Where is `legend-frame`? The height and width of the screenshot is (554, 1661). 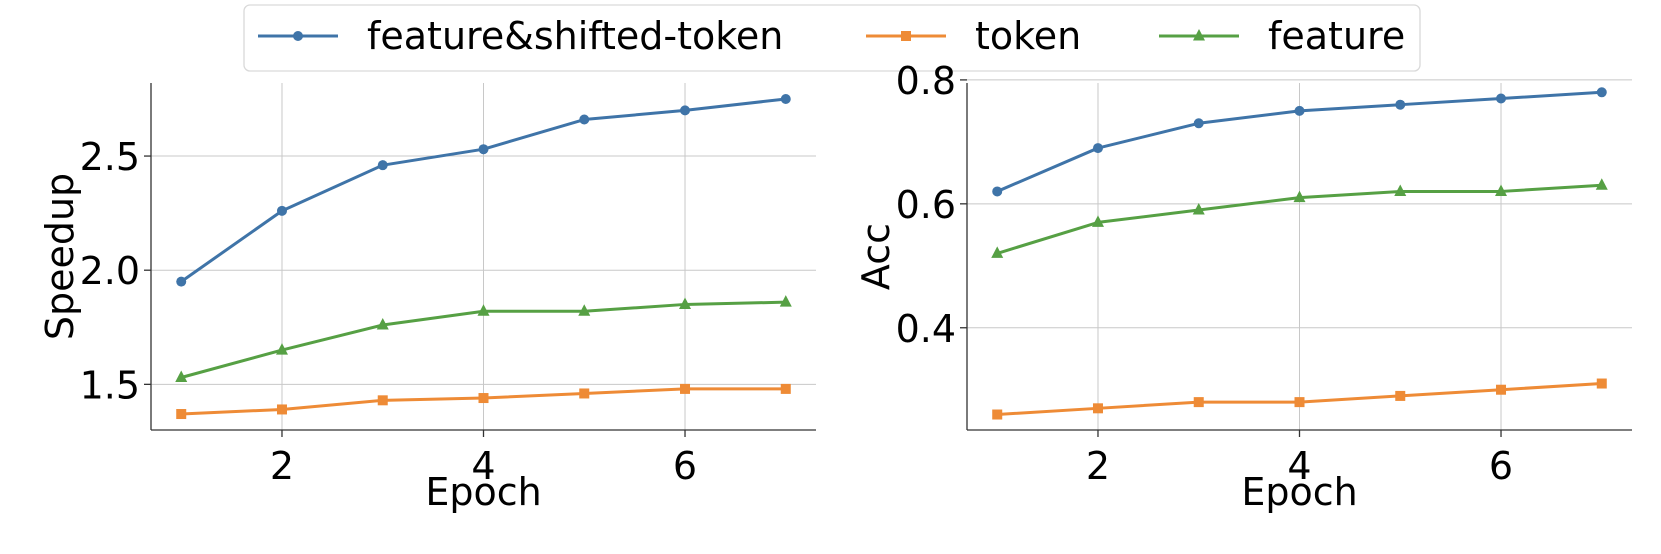
legend-frame is located at coordinates (832, 38).